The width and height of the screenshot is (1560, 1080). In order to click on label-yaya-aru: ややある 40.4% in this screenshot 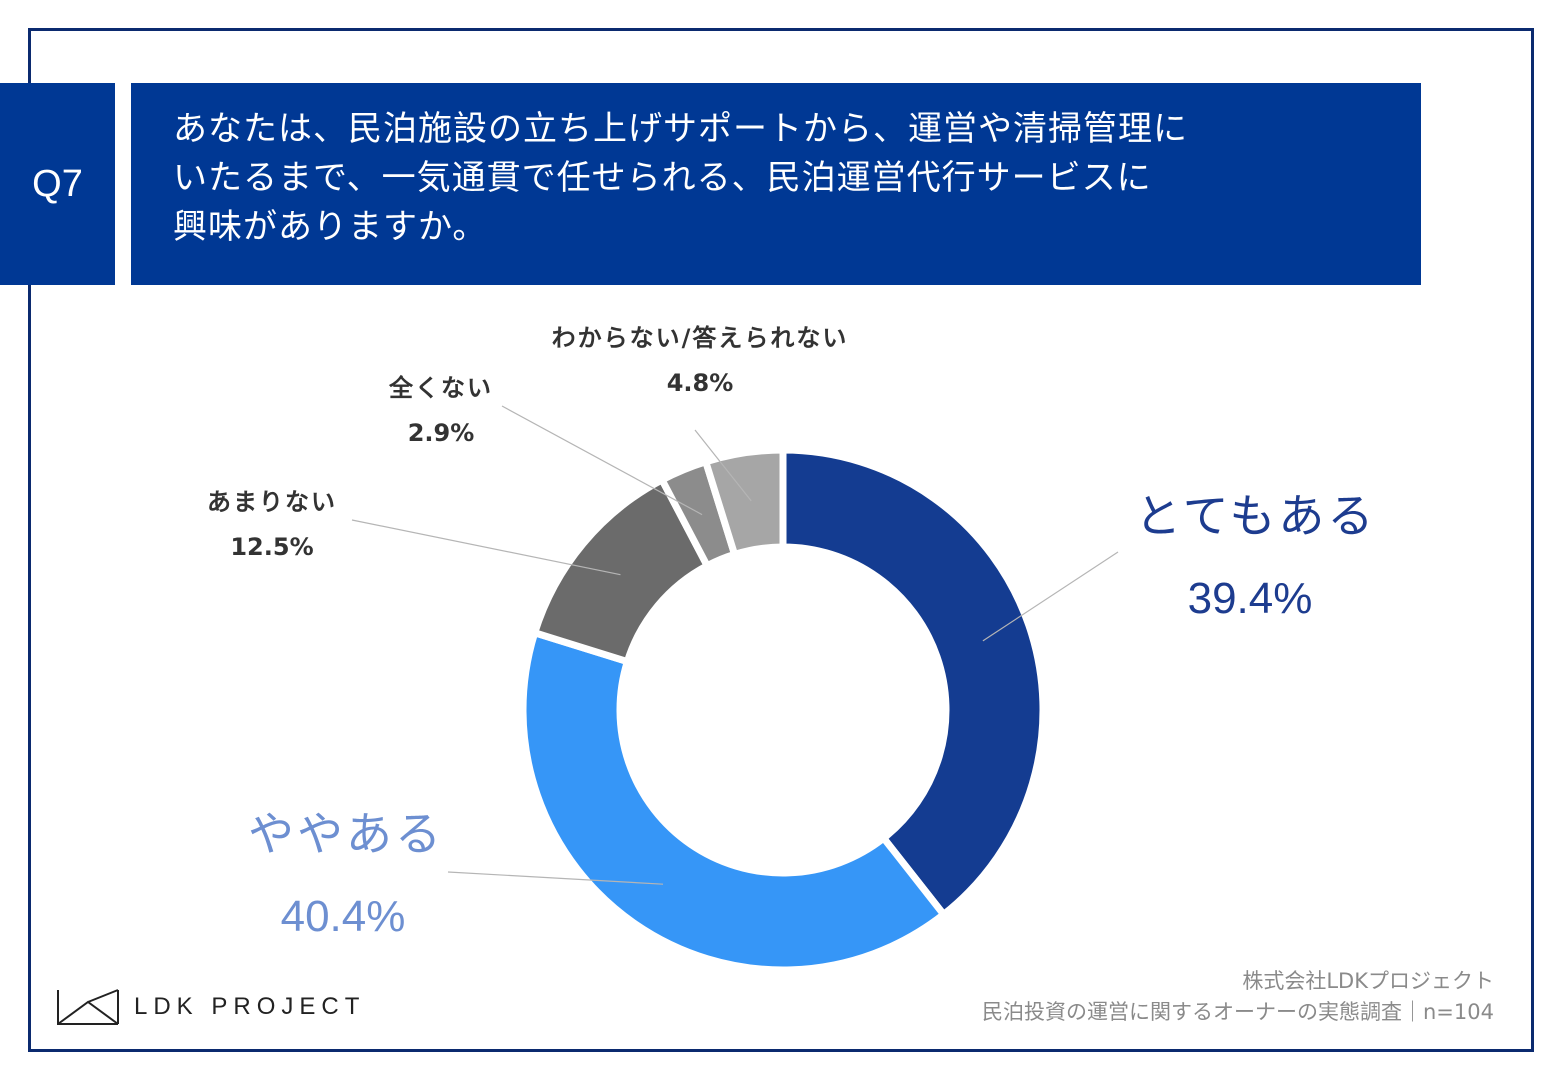, I will do `click(346, 870)`.